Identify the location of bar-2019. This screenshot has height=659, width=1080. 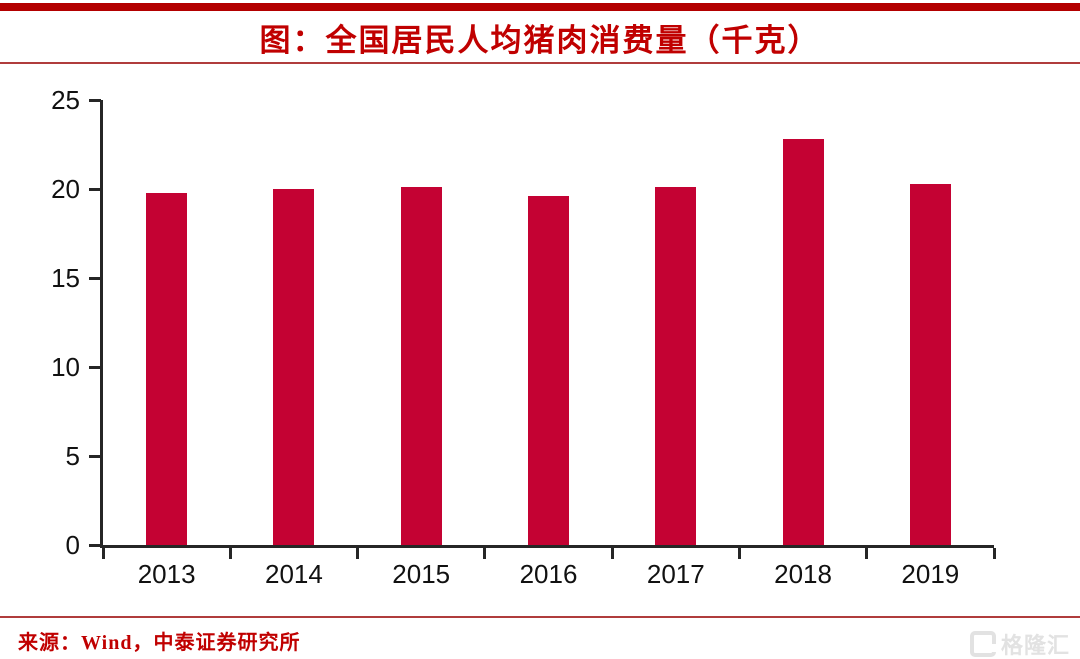
(930, 364).